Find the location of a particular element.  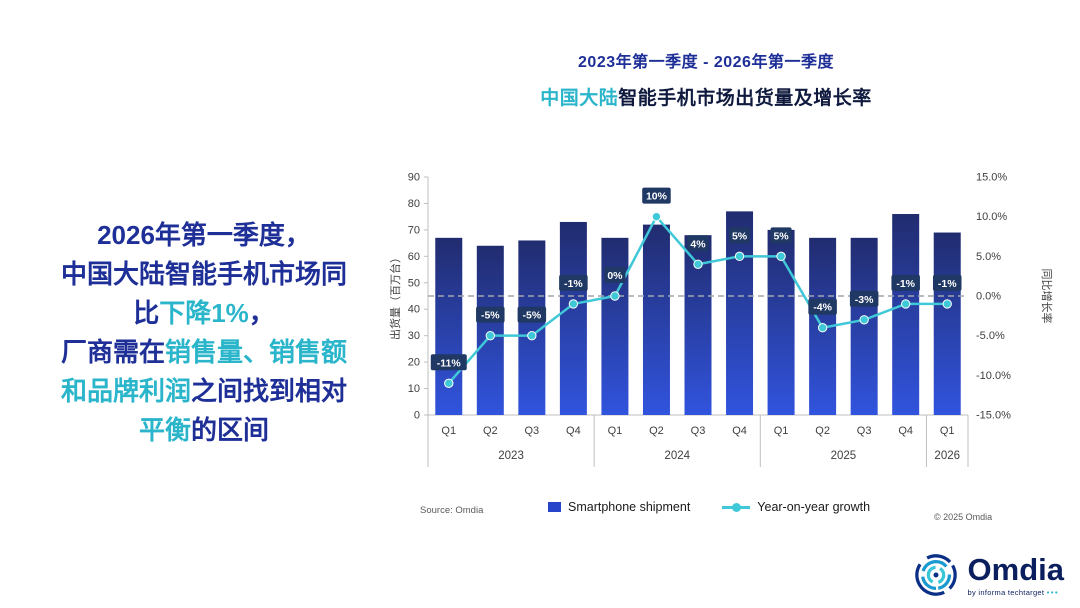

chart-title-period: 2023年第一季度 - 2026年第一季度 is located at coordinates (706, 62).